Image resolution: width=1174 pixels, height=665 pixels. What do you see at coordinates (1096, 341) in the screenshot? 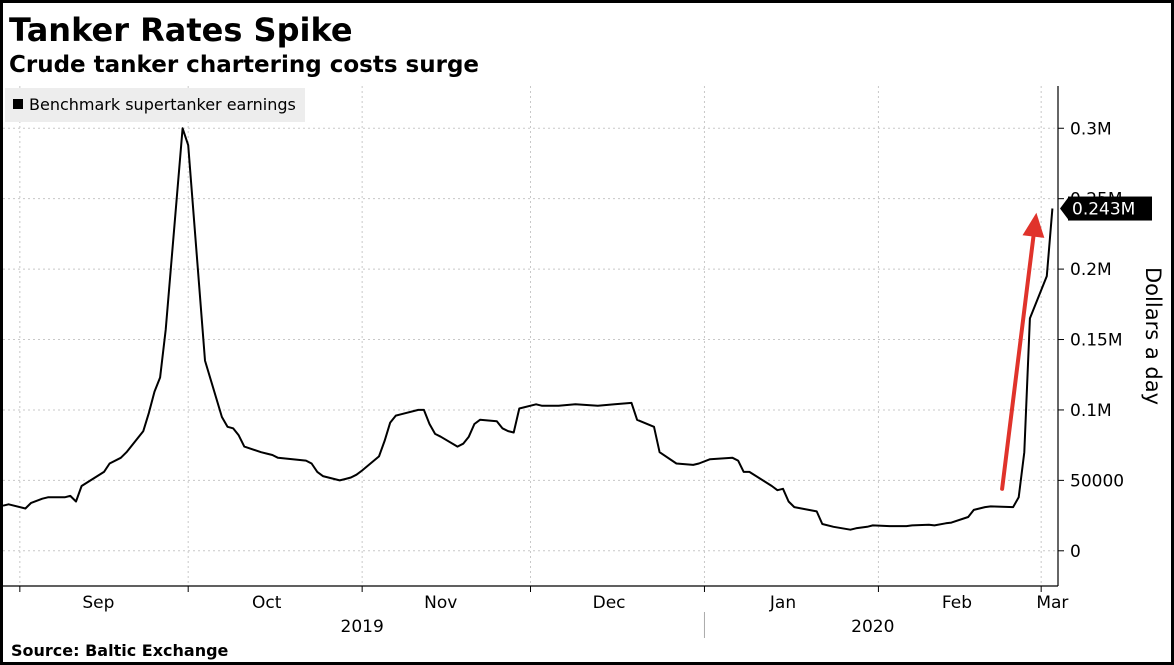
I see `y-tick-label: 0.15M` at bounding box center [1096, 341].